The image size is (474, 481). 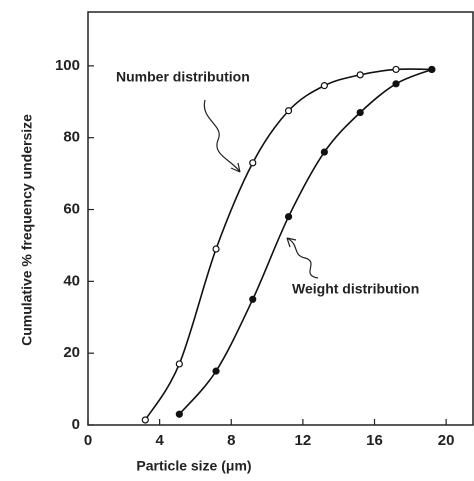 What do you see at coordinates (159, 440) in the screenshot?
I see `x-tick-label: 4` at bounding box center [159, 440].